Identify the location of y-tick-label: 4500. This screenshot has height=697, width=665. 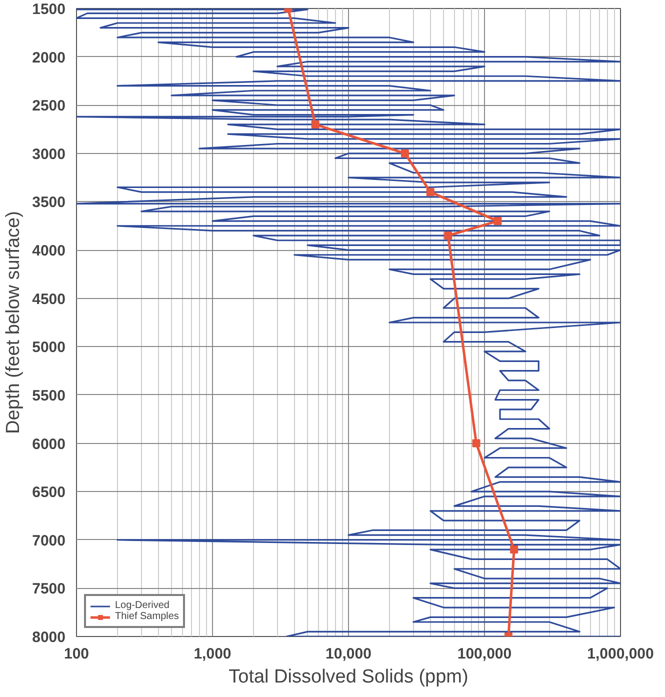
(49, 299).